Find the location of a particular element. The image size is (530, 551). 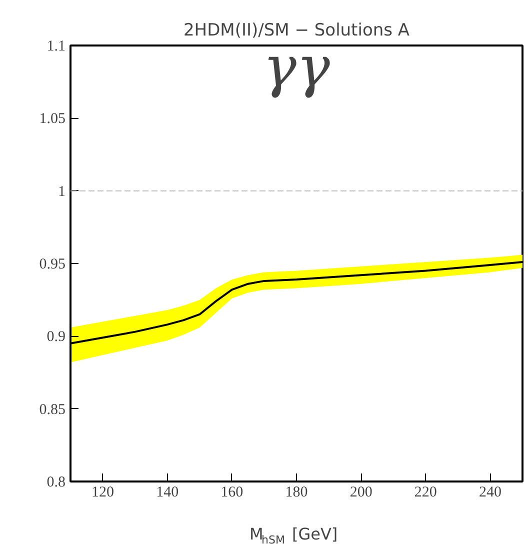

y-tick-label: 1.05 is located at coordinates (52, 119).